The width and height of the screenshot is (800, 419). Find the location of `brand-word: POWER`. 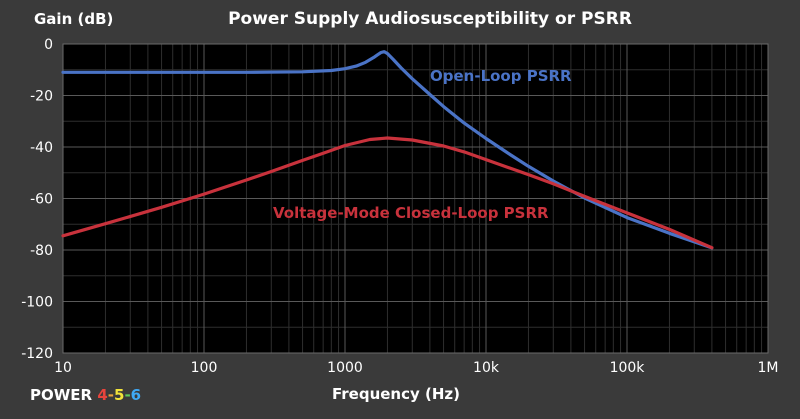

brand-word: POWER is located at coordinates (61, 395).